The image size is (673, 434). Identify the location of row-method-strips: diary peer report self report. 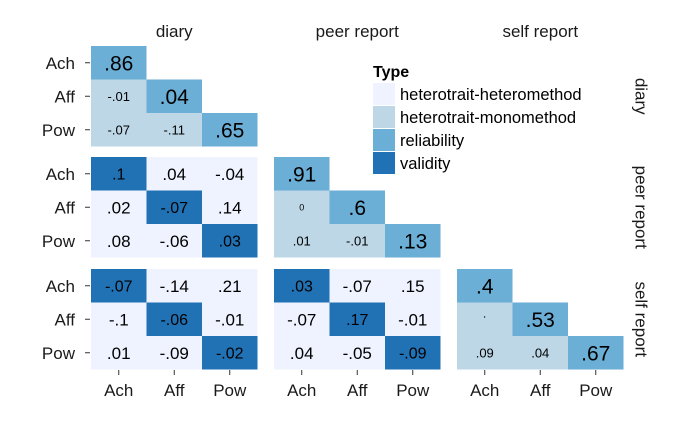
(641, 217).